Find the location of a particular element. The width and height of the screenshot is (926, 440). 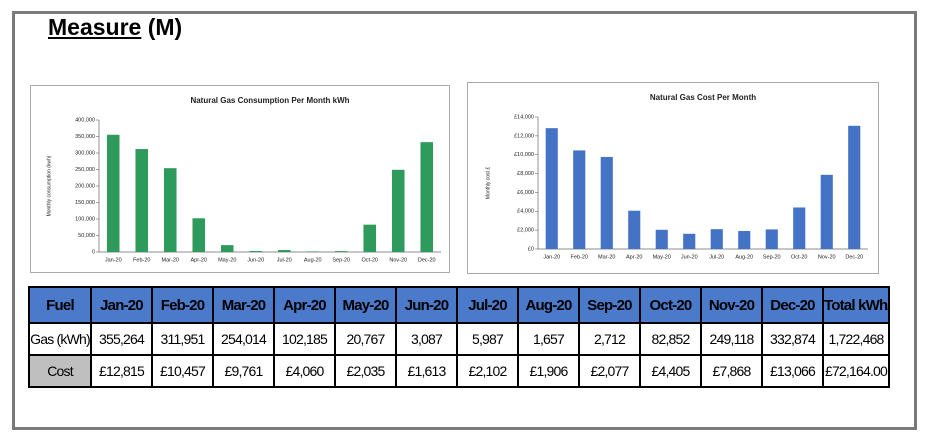

heading: Measure (M) is located at coordinates (115, 27).